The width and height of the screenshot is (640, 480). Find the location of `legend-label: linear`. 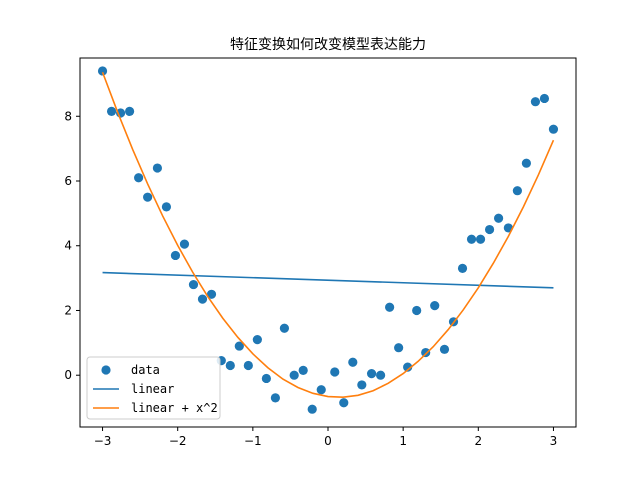

legend-label: linear is located at coordinates (152, 389).